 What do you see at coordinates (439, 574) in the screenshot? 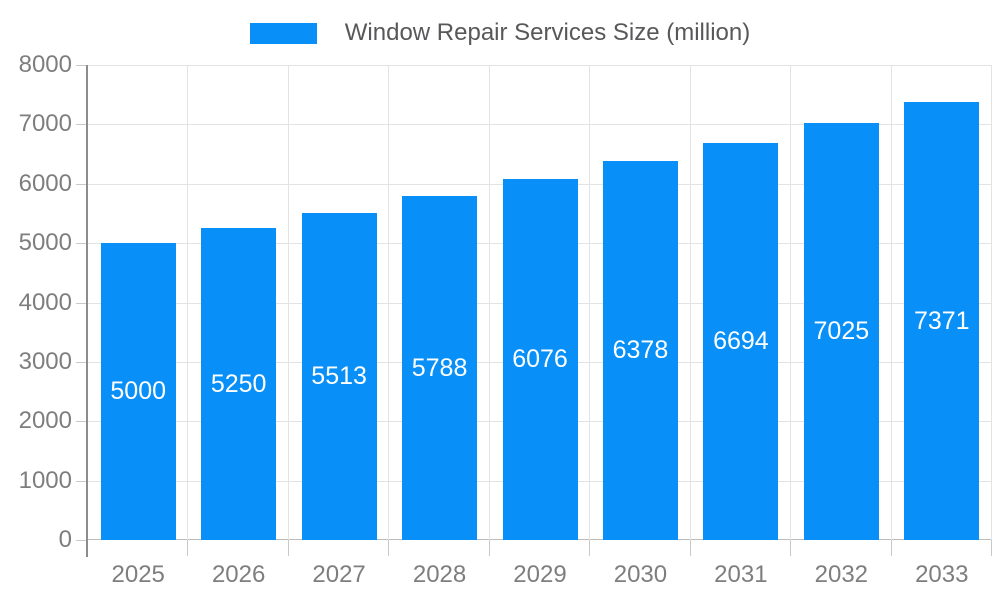
I see `x-axis-label-2028: 2028` at bounding box center [439, 574].